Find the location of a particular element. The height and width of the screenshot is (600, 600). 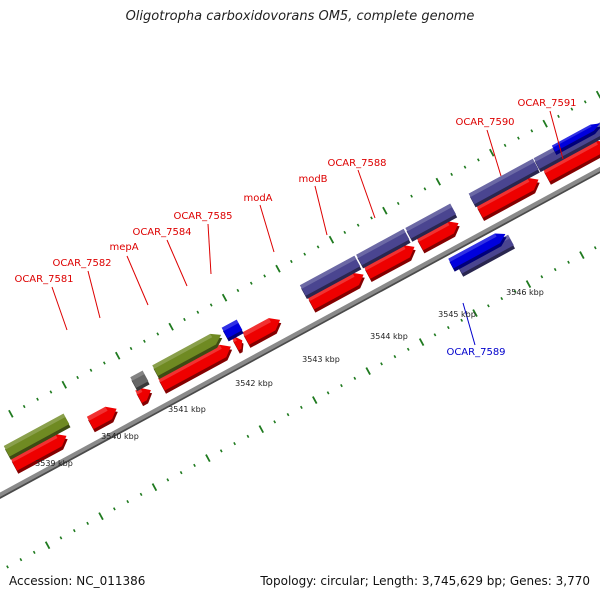

gene-label: OCAR_7582 is located at coordinates (81, 263).